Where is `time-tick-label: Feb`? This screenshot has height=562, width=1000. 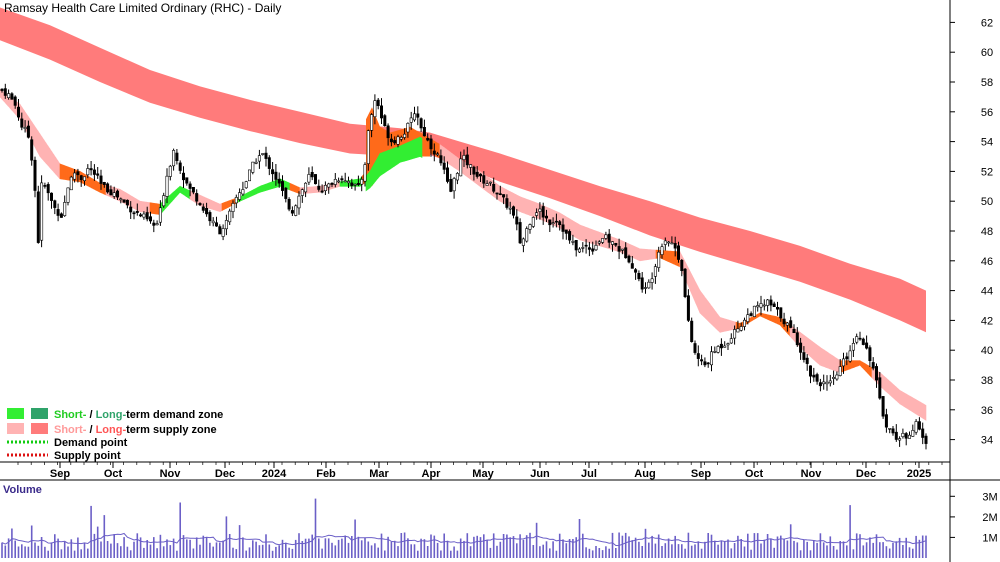 time-tick-label: Feb is located at coordinates (326, 474).